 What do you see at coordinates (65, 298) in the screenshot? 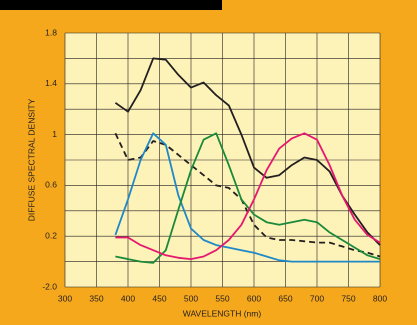
I see `x-tick-label: 300` at bounding box center [65, 298].